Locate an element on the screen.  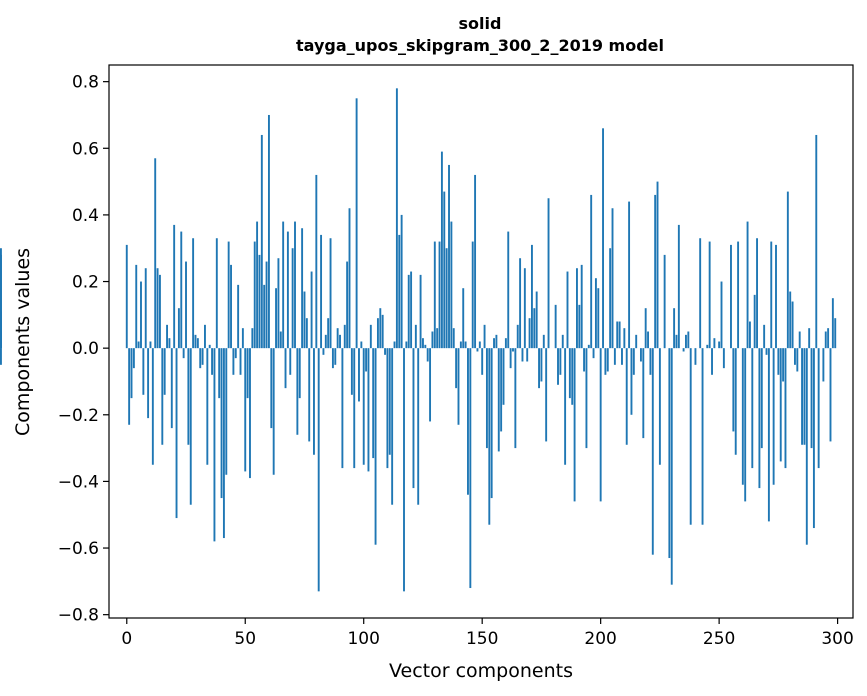
y-tick-label: 0.4 is located at coordinates (85, 216).